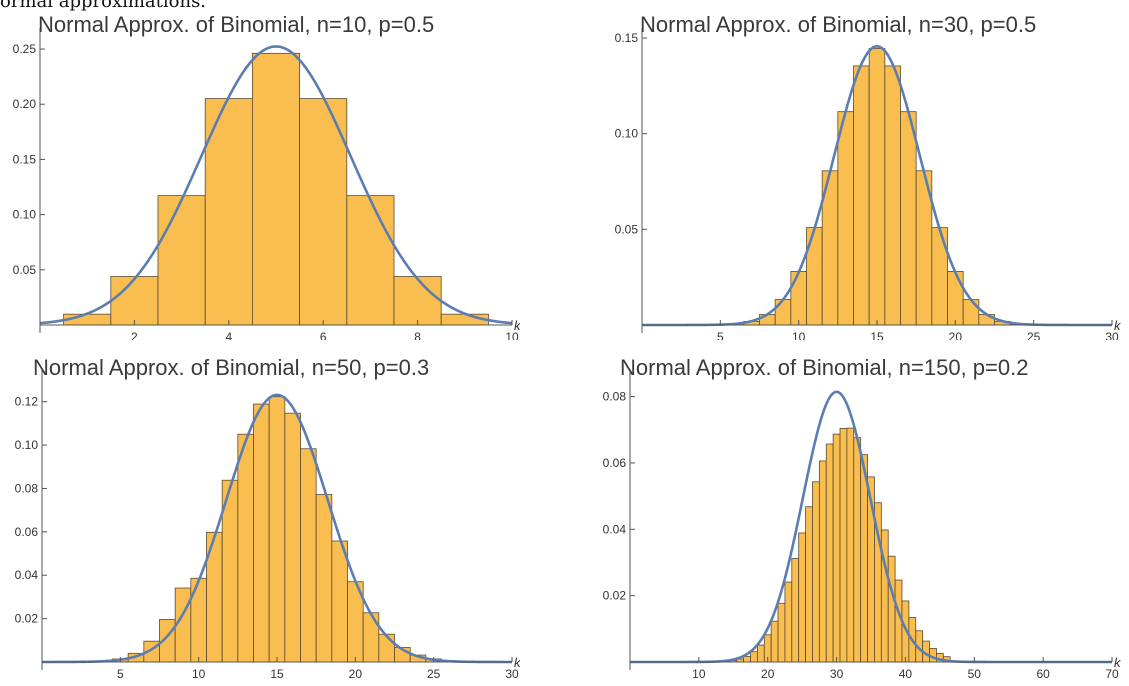 The height and width of the screenshot is (686, 1129). Describe the element at coordinates (134, 335) in the screenshot. I see `x-tick-label: 2` at that location.